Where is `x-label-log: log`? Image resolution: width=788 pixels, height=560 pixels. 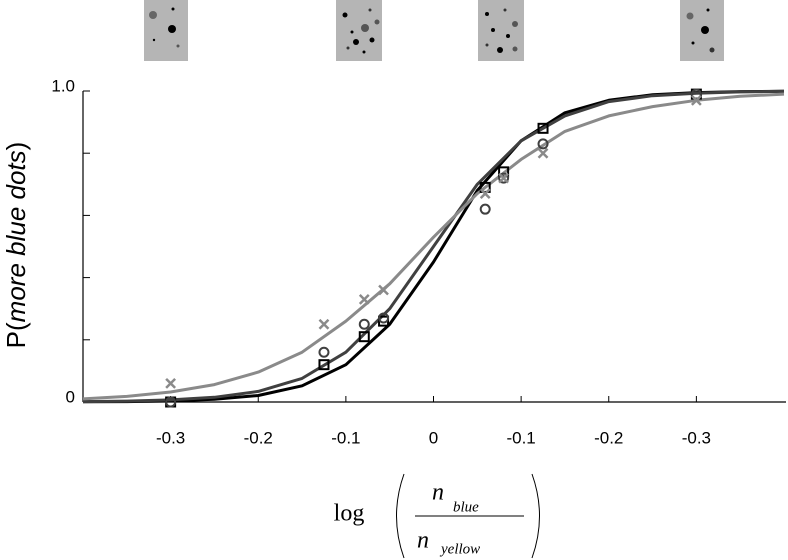 x-label-log: log is located at coordinates (349, 514).